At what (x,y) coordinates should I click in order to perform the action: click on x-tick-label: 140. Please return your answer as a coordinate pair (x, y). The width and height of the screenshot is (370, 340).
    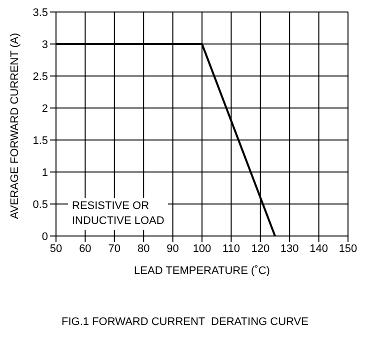
    Looking at the image, I should click on (319, 248).